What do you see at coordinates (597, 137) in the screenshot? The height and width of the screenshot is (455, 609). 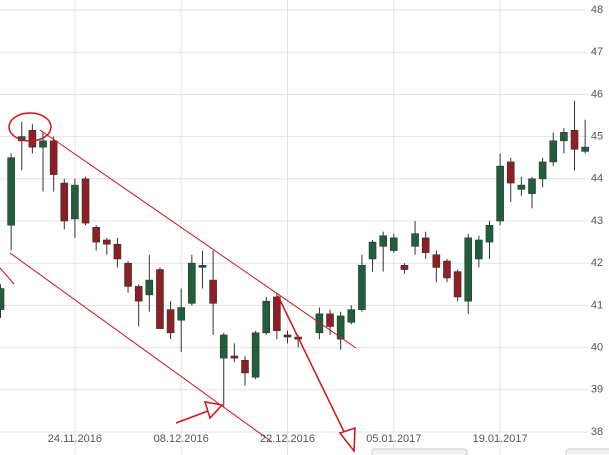 I see `y-tick-label: 45` at bounding box center [597, 137].